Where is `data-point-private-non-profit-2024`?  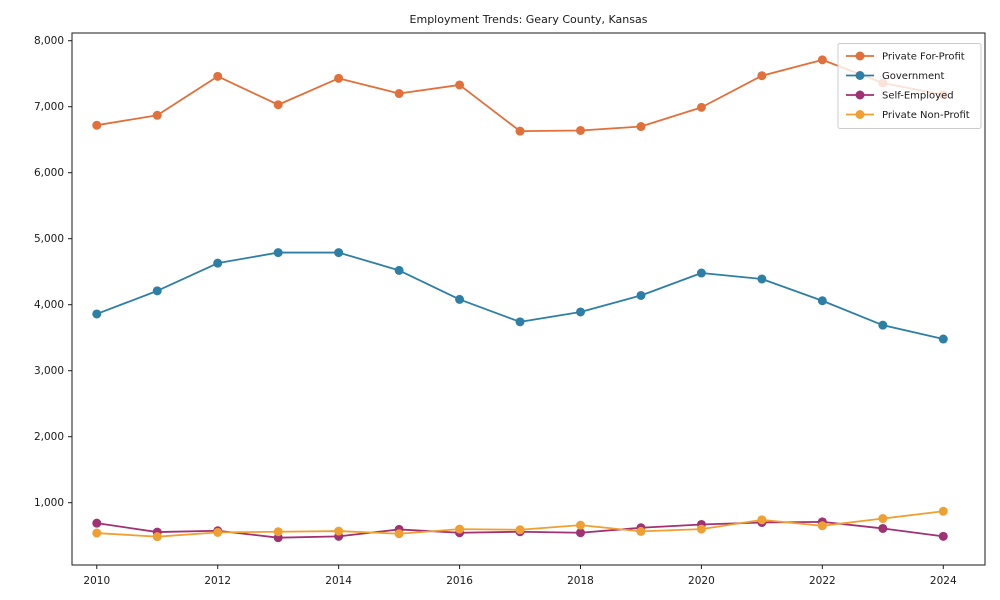 data-point-private-non-profit-2024 is located at coordinates (943, 511).